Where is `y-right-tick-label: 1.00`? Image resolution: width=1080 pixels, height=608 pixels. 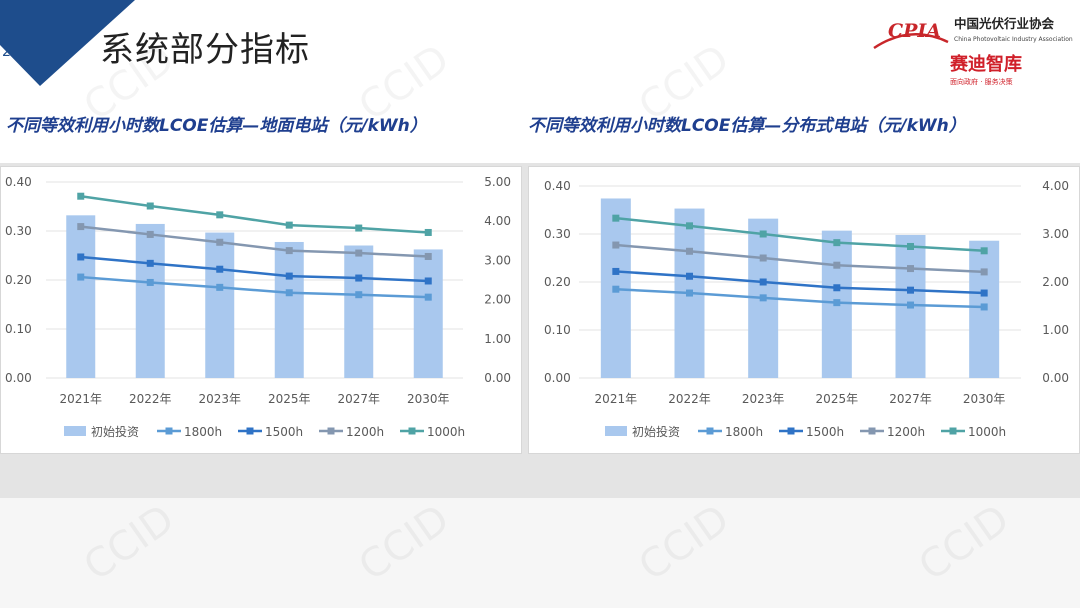 y-right-tick-label: 1.00 is located at coordinates (497, 339).